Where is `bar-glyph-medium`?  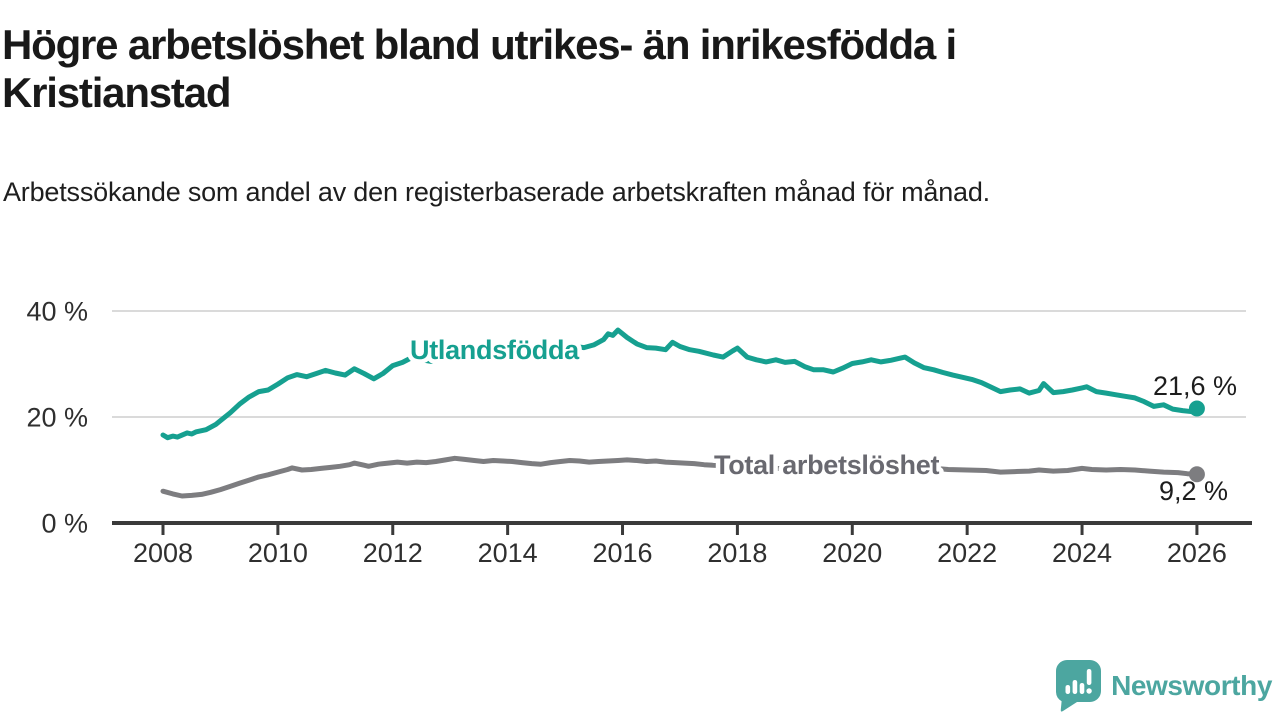
bar-glyph-medium is located at coordinates (1082, 688).